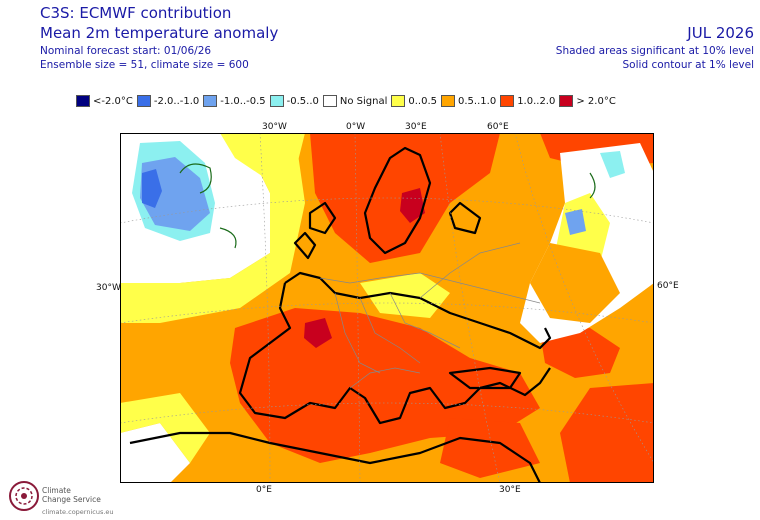 The width and height of the screenshot is (760, 520). What do you see at coordinates (607, 433) in the screenshot?
I see `warm-arabia` at bounding box center [607, 433].